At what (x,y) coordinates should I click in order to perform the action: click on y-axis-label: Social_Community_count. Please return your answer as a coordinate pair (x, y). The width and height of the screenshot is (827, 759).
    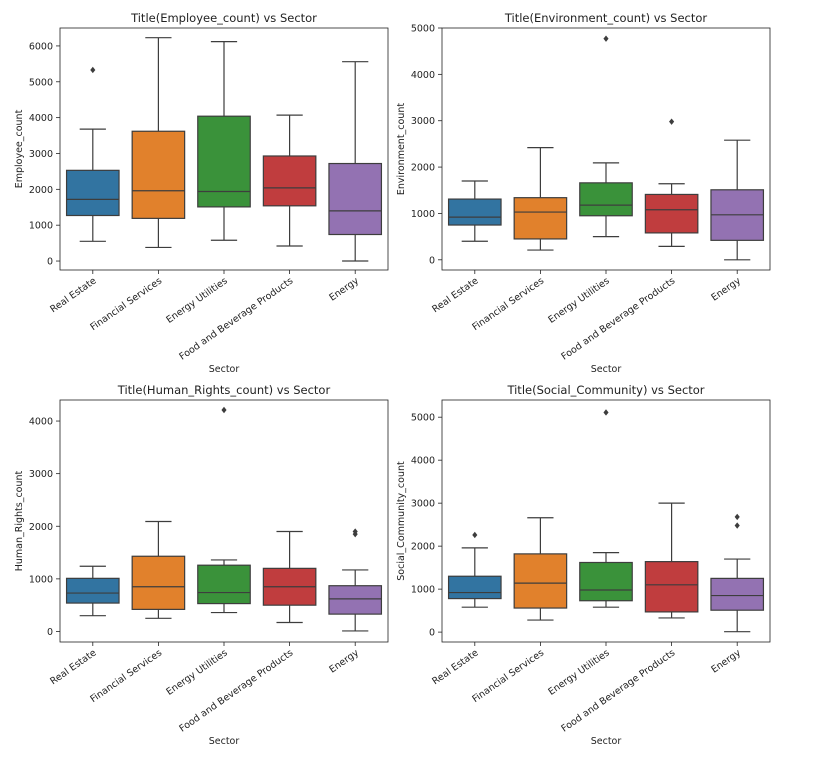
    Looking at the image, I should click on (401, 521).